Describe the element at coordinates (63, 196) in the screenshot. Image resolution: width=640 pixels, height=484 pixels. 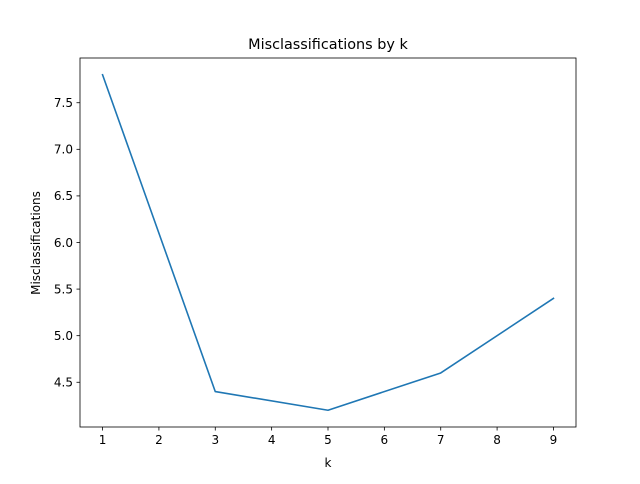
I see `y-tick-label: 6.5` at that location.